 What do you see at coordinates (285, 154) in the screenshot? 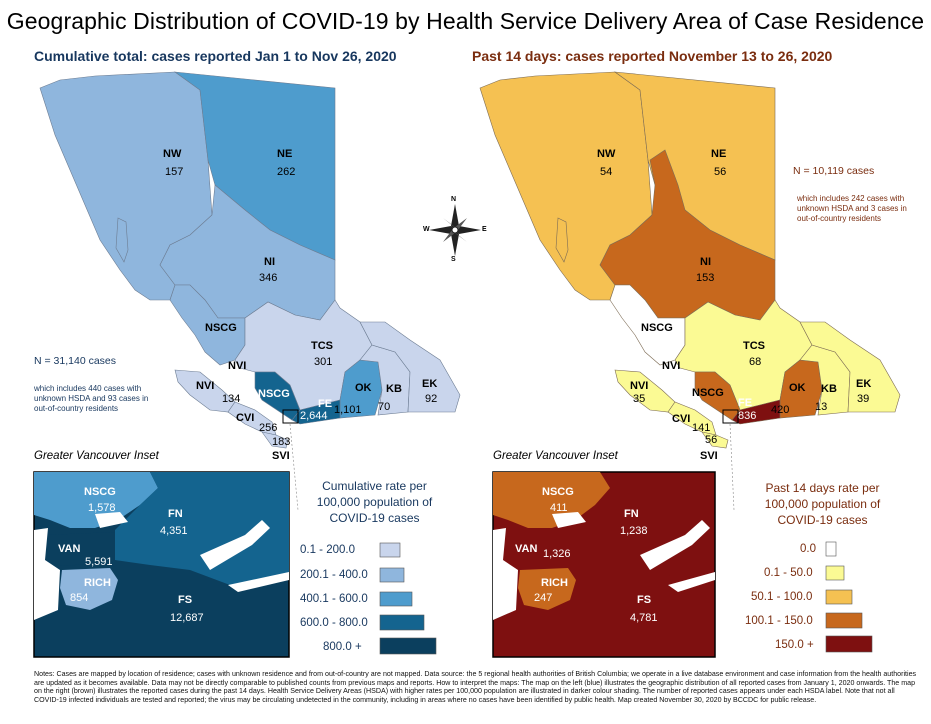
I see `left-label-ne: NE` at bounding box center [285, 154].